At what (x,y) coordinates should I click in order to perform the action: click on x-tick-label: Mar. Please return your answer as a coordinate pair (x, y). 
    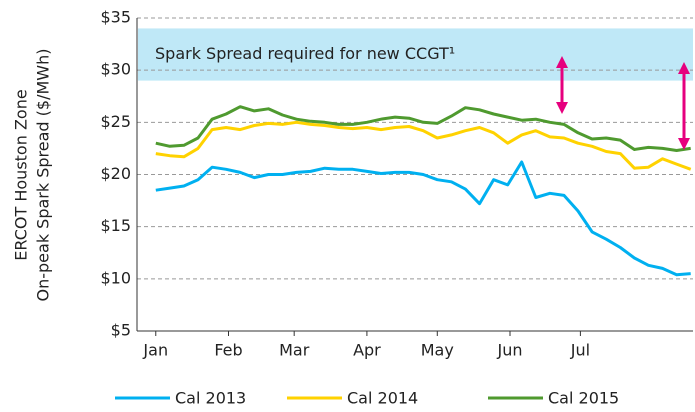
    Looking at the image, I should click on (294, 350).